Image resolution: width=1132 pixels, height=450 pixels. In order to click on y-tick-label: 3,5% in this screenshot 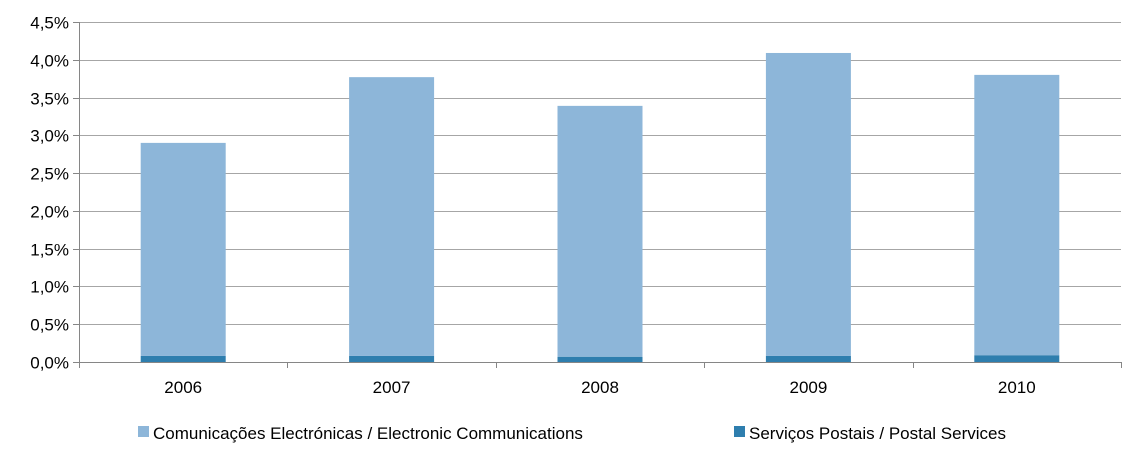, I will do `click(49, 99)`.